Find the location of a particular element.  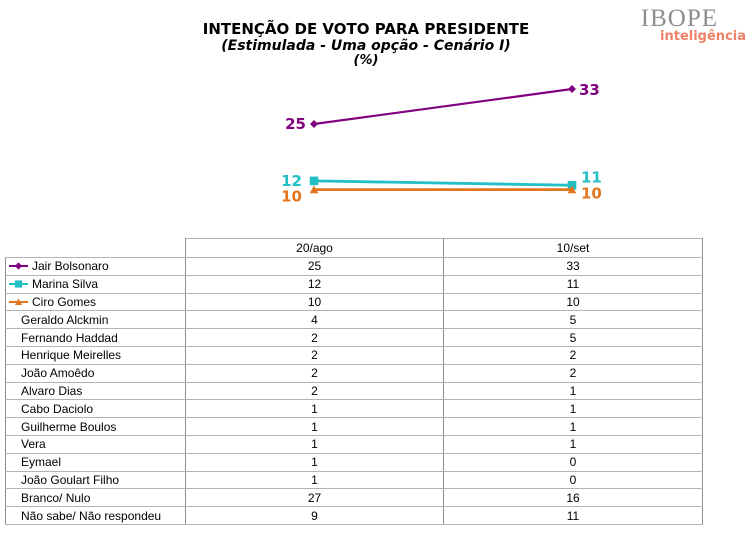

poll-value: 16 is located at coordinates (573, 498).